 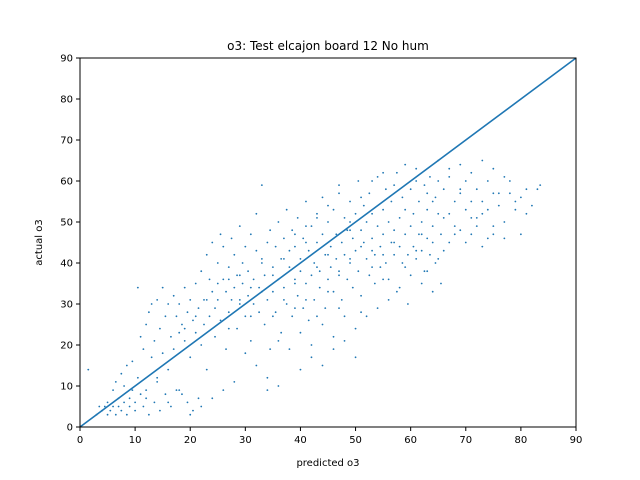 I want to click on x-tick-label: 60, so click(x=410, y=440).